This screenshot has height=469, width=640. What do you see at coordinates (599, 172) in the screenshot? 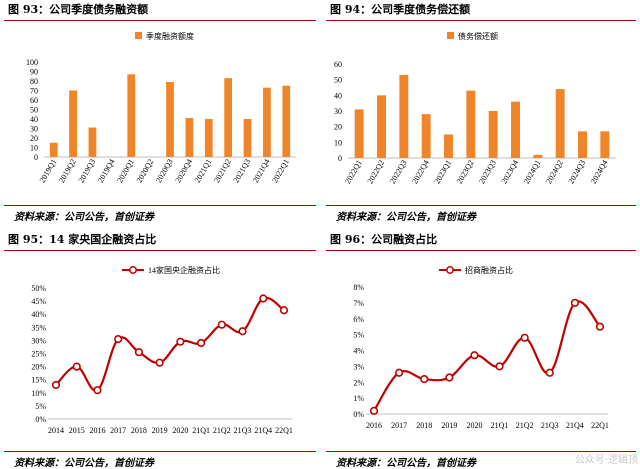
I see `x-tick-label: 2024Q4` at bounding box center [599, 172].